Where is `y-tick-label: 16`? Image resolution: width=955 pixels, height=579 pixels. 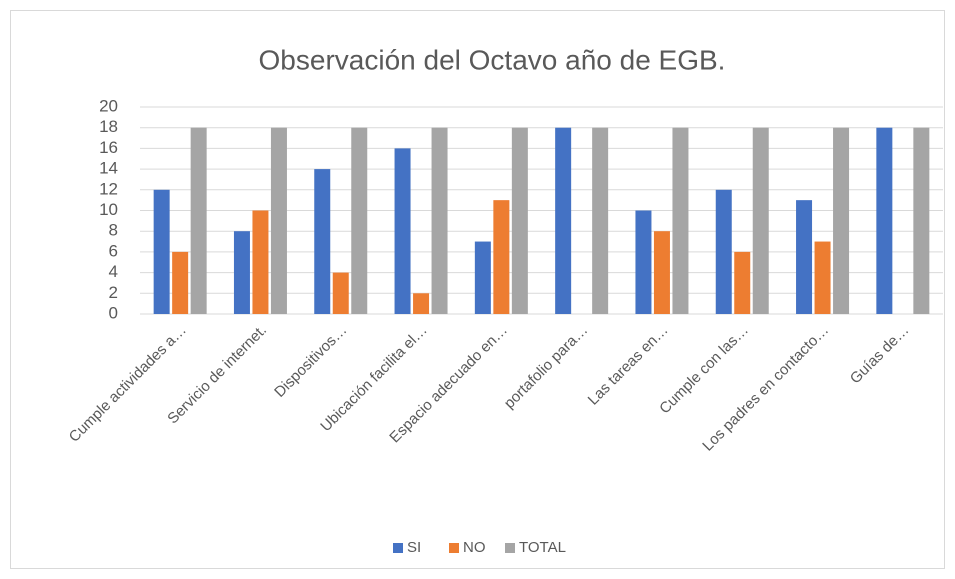
y-tick-label: 16 is located at coordinates (108, 147).